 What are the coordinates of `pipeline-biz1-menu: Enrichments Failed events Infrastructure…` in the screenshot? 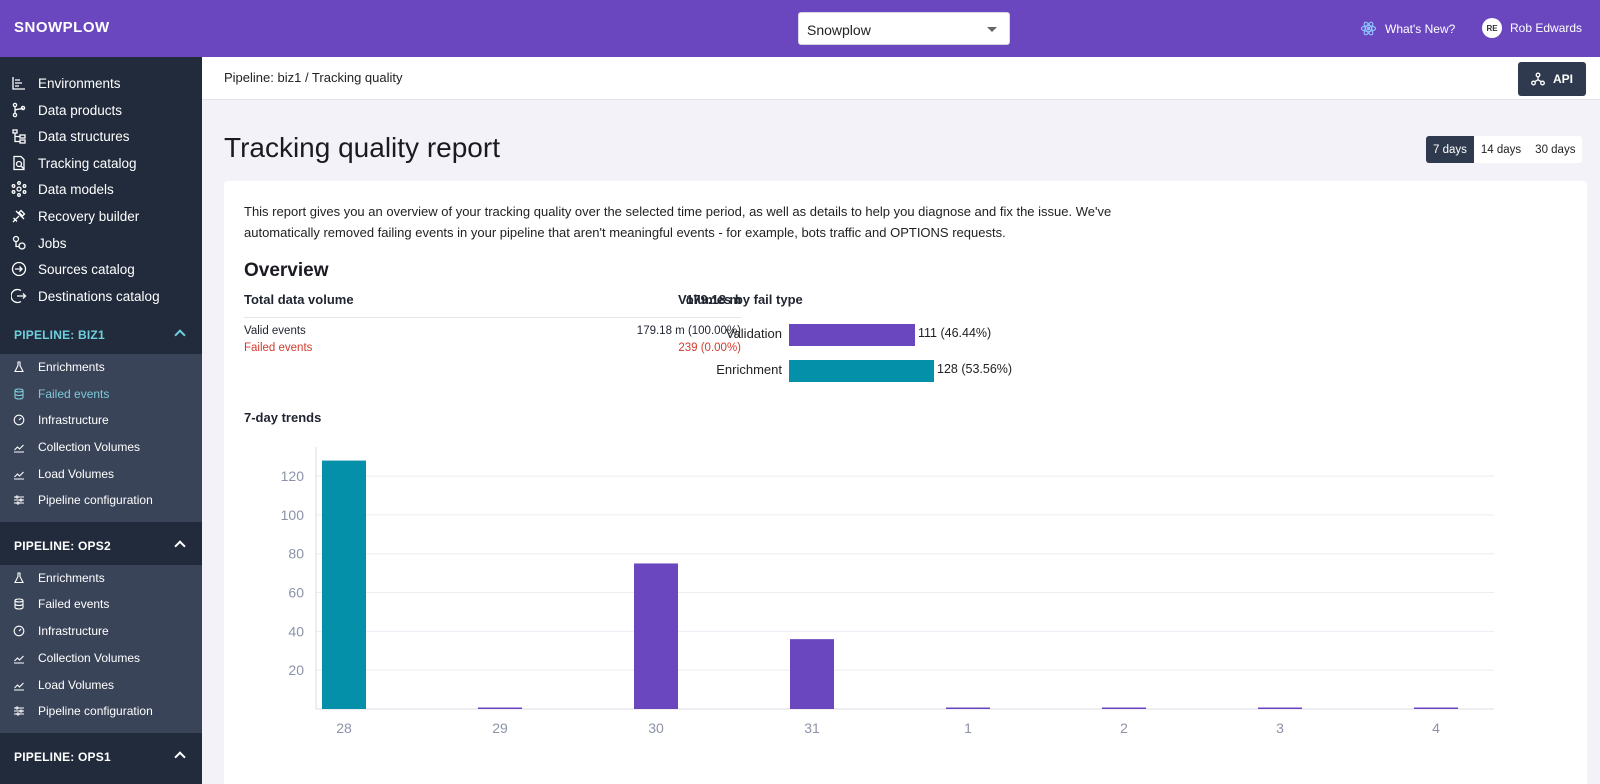 It's located at (101, 438).